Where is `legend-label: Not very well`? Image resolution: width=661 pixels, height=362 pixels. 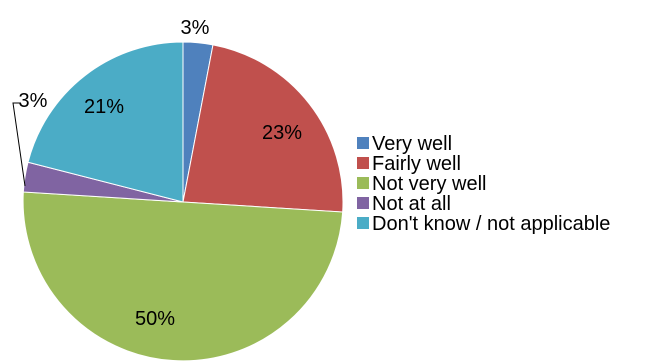 legend-label: Not very well is located at coordinates (429, 184).